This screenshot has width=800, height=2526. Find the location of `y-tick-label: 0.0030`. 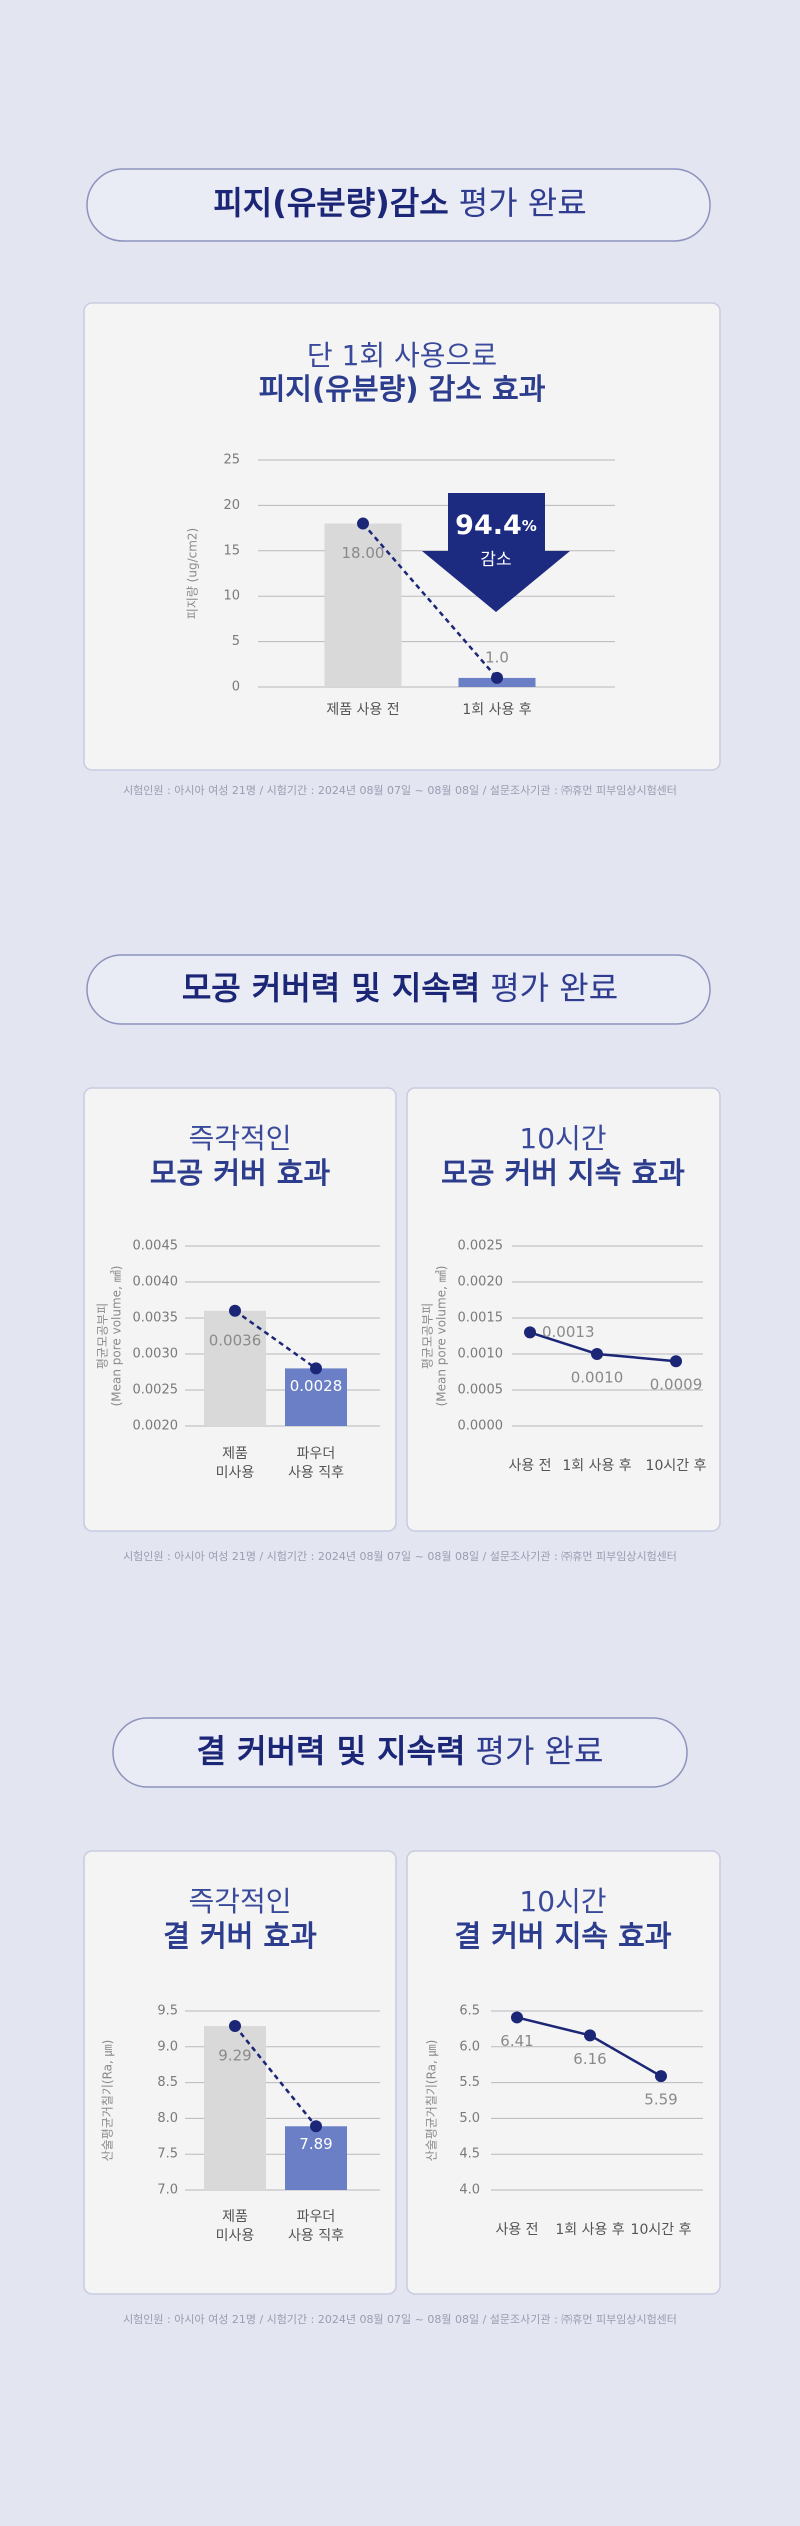

y-tick-label: 0.0030 is located at coordinates (156, 1354).